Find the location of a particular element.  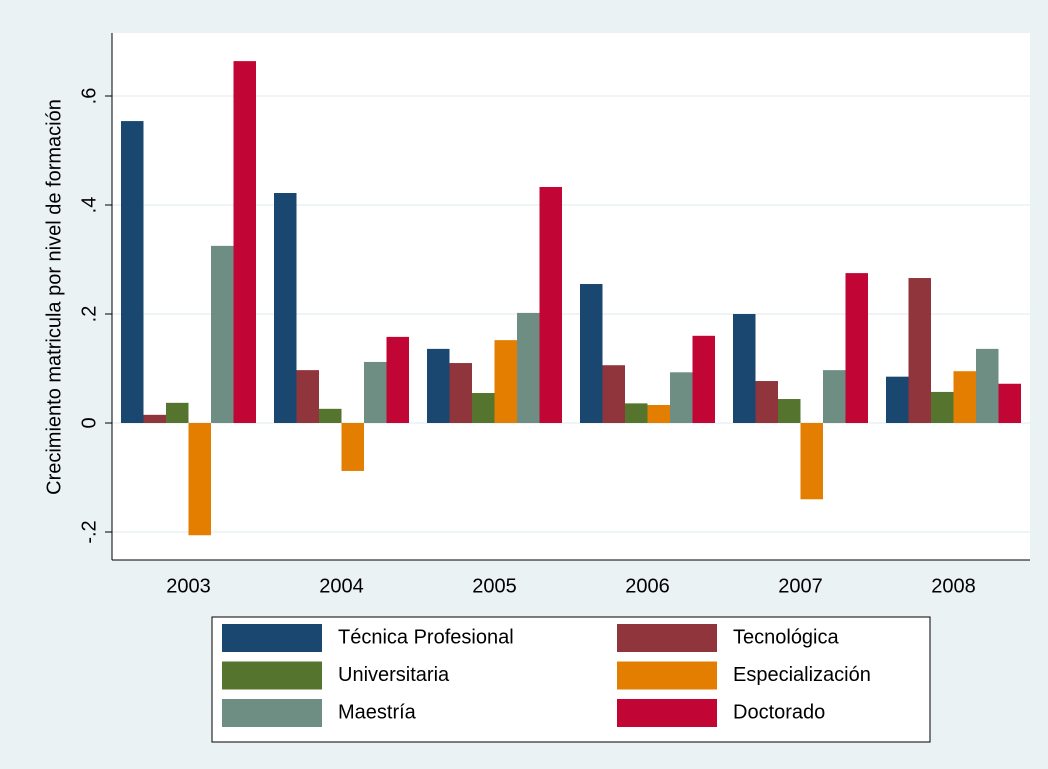

x-tick-label: 2006 is located at coordinates (647, 586).